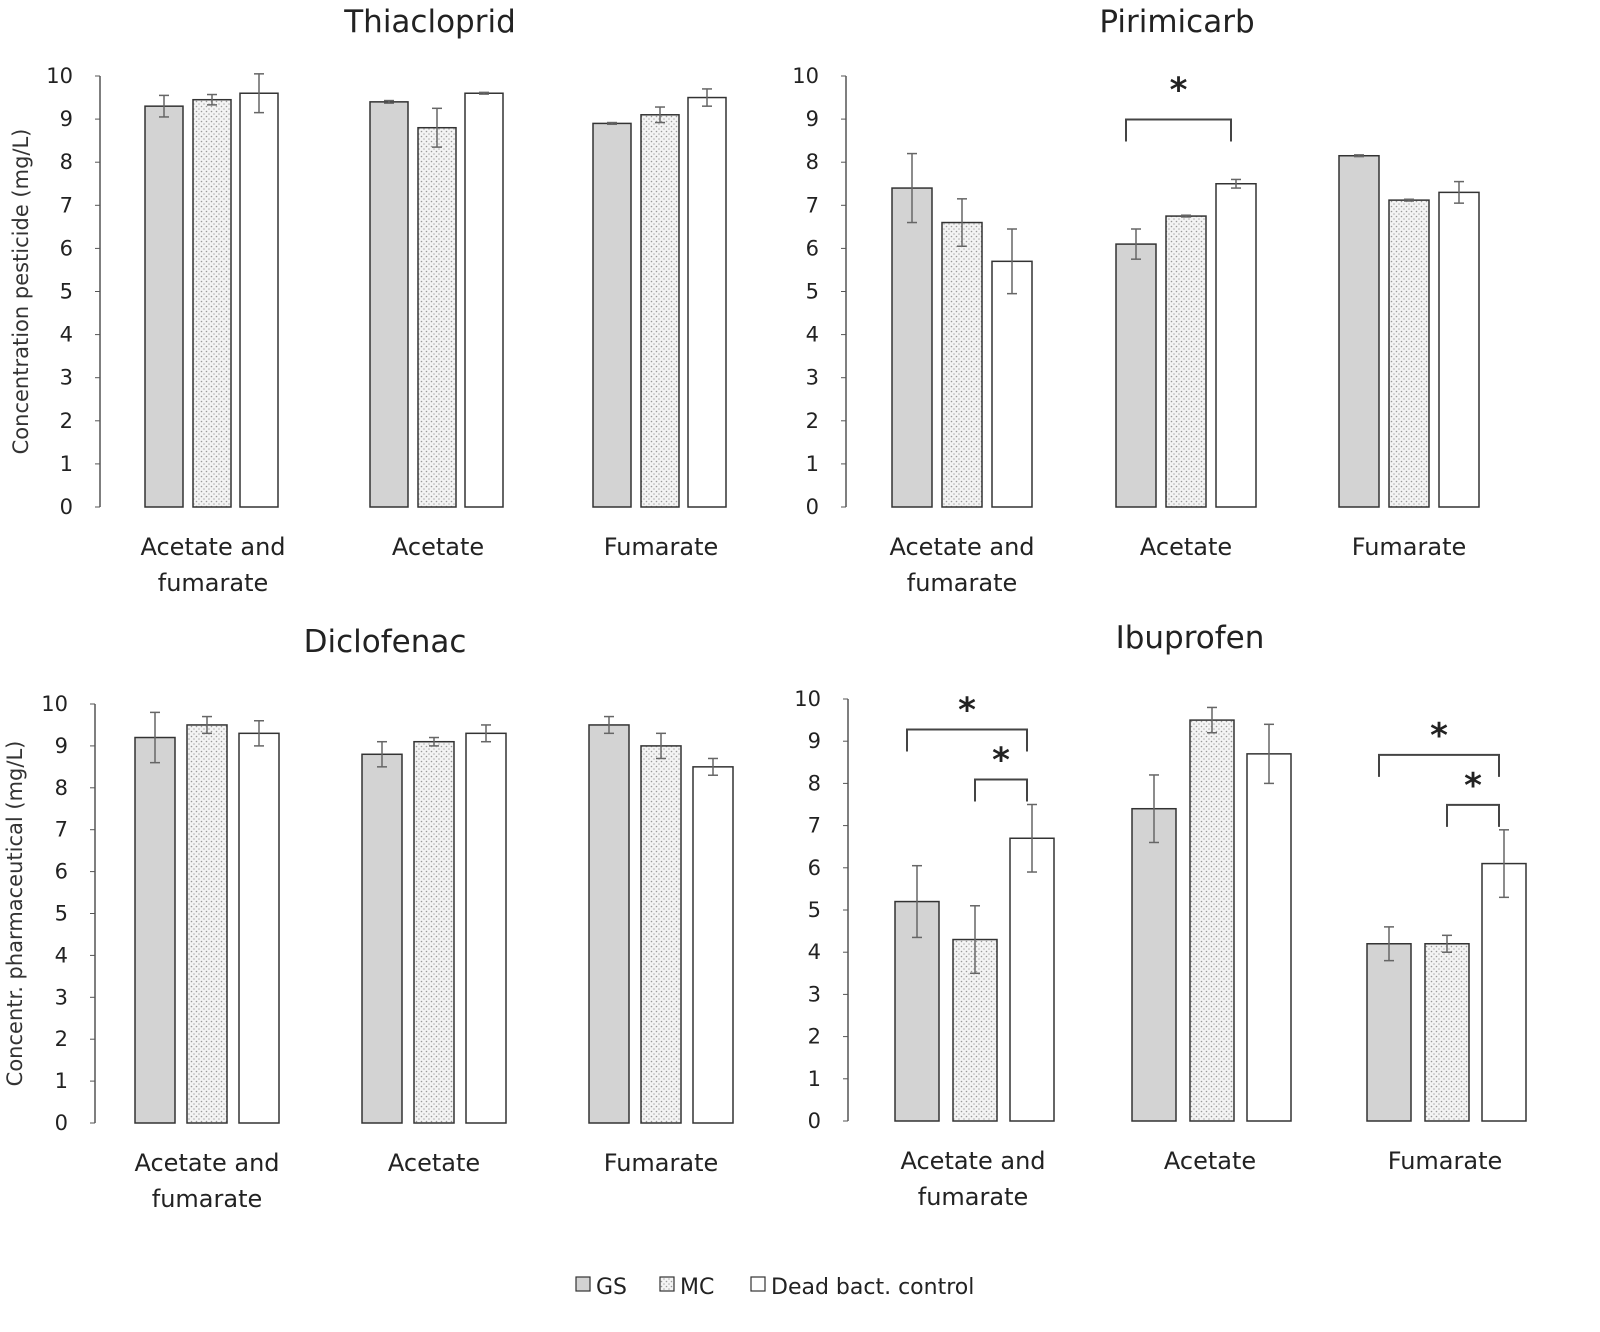 The width and height of the screenshot is (1600, 1332). Describe the element at coordinates (872, 1287) in the screenshot. I see `legend-label: Dead bact. control` at that location.